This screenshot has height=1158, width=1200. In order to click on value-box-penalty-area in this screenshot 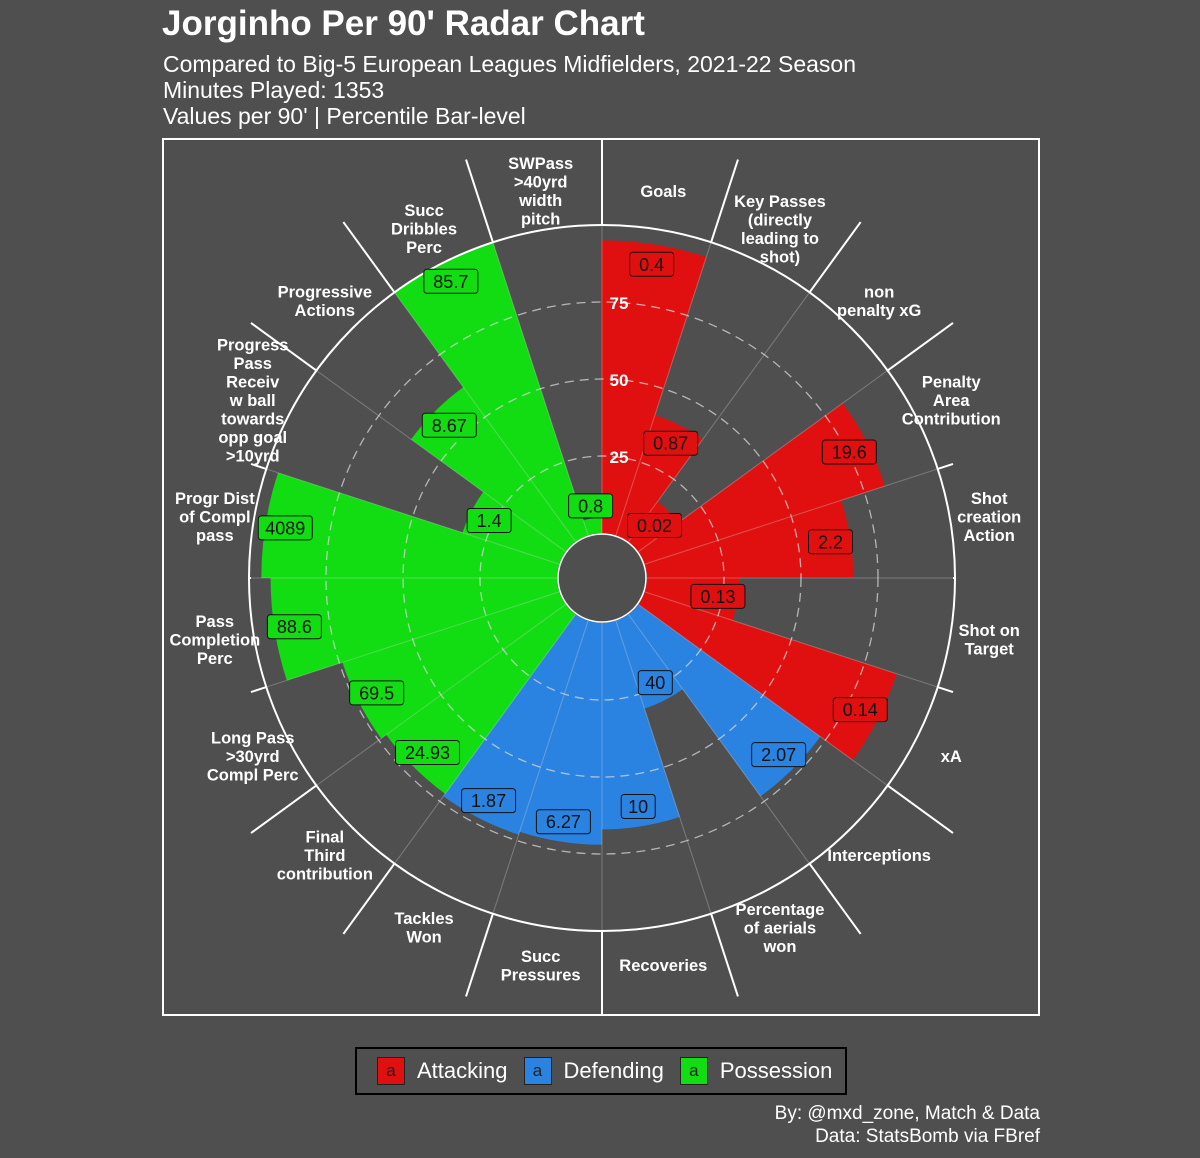, I will do `click(849, 452)`.